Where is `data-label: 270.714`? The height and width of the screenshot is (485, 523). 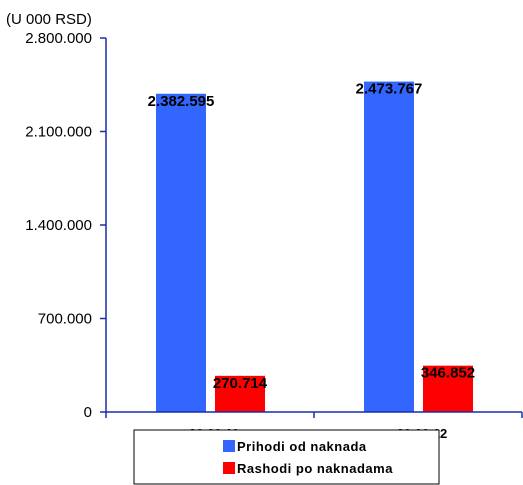 data-label: 270.714 is located at coordinates (240, 383).